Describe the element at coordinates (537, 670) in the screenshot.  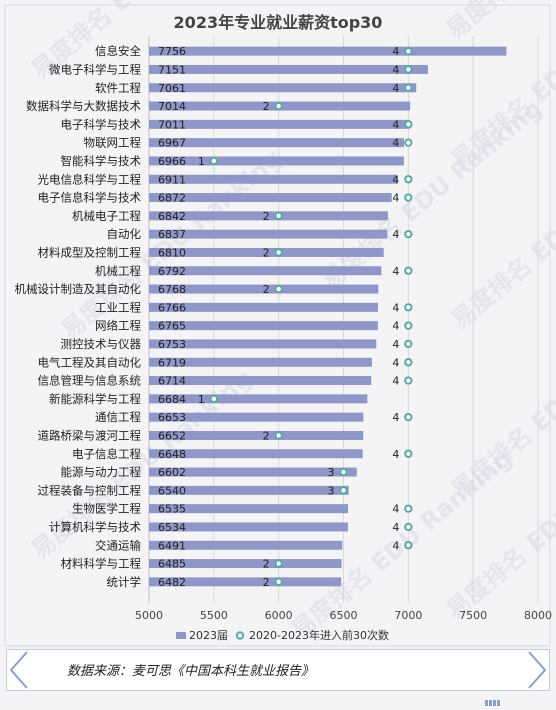
I see `right-bracket-icon` at that location.